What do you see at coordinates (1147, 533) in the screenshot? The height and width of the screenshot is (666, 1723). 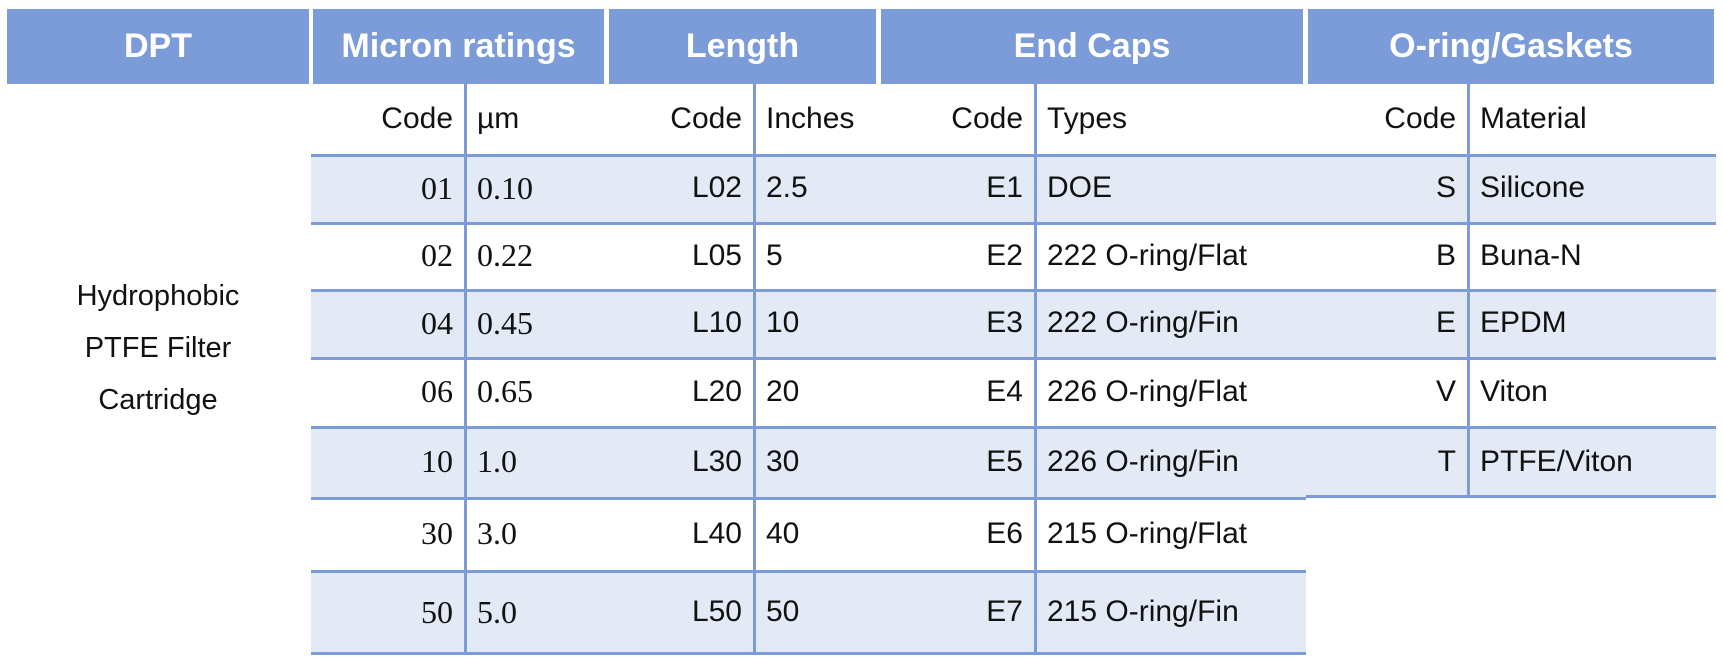 I see `value-cell: 215 O-ring/Flat` at bounding box center [1147, 533].